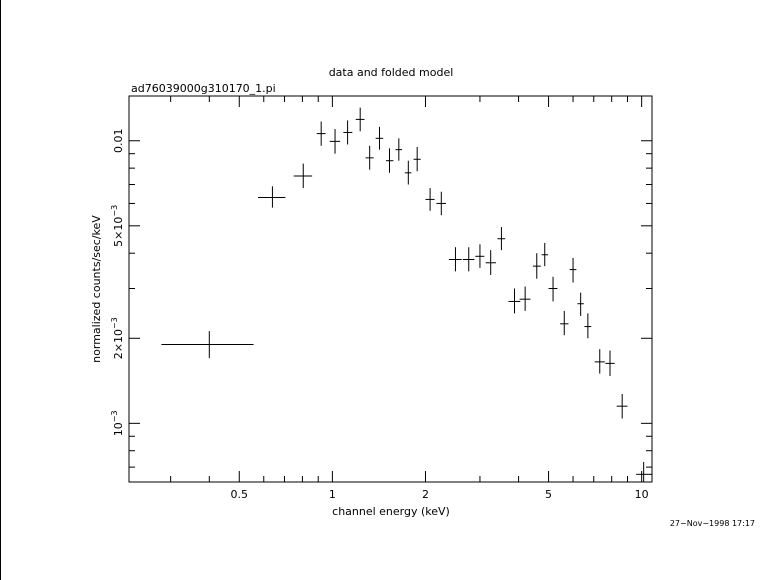 This screenshot has width=781, height=580. I want to click on chart-subtitle: ad76039000g310170_1.pi, so click(203, 88).